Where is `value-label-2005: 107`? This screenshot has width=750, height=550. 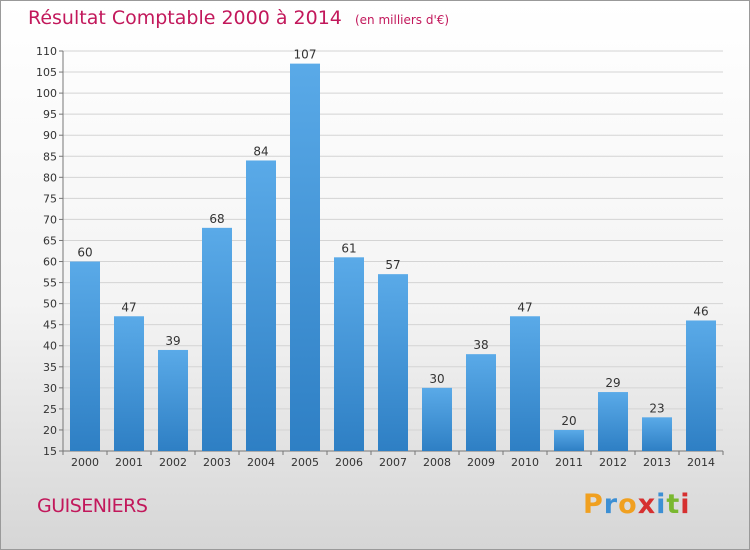 value-label-2005: 107 is located at coordinates (305, 55).